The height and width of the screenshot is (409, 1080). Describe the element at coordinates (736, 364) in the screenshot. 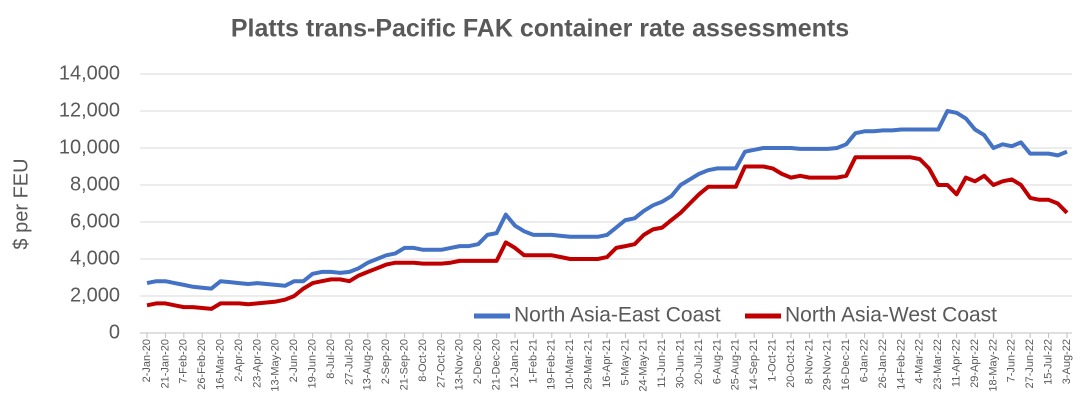

I see `x-tick-label: 25-Aug-21` at that location.